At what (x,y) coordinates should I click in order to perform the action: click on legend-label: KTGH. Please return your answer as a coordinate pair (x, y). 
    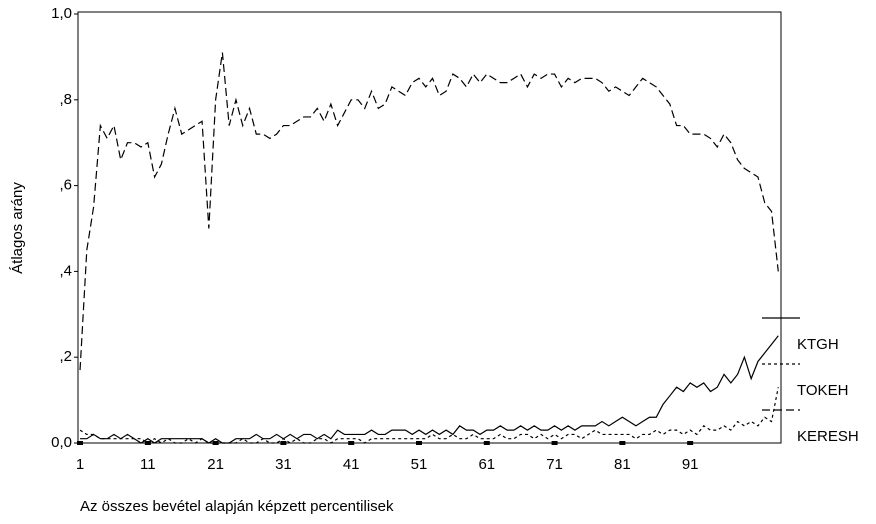
    Looking at the image, I should click on (818, 344).